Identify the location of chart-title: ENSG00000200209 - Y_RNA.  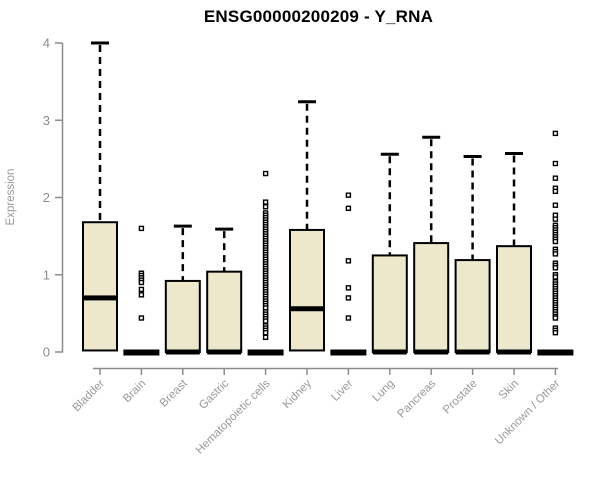
(318, 16).